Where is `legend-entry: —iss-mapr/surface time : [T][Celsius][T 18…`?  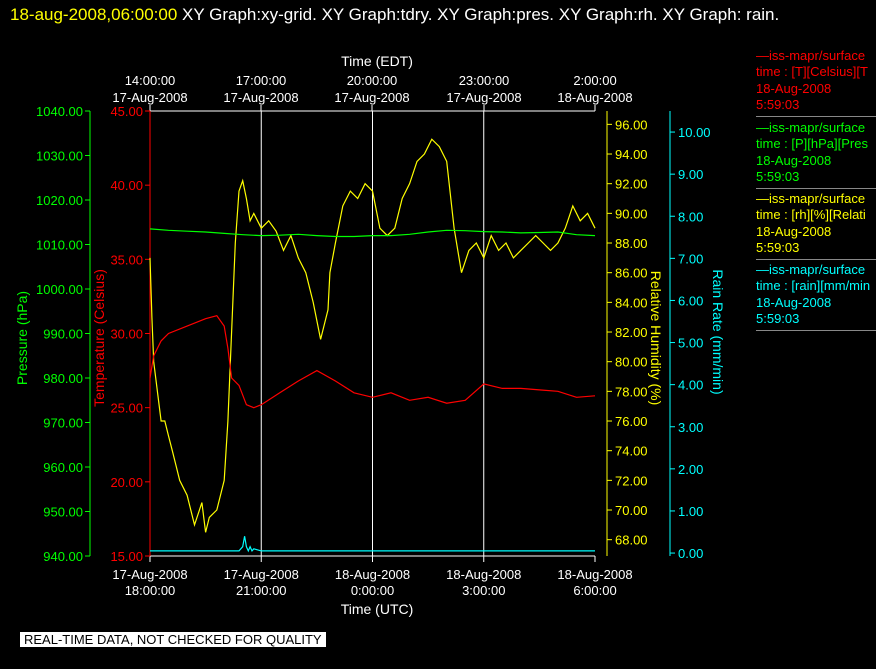 legend-entry: —iss-mapr/surface time : [T][Celsius][T 18… is located at coordinates (816, 83).